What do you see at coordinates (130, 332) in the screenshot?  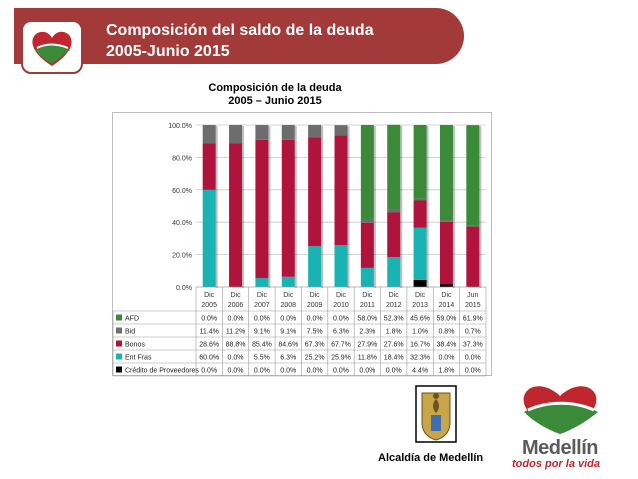 I see `legend-label: Bid` at bounding box center [130, 332].